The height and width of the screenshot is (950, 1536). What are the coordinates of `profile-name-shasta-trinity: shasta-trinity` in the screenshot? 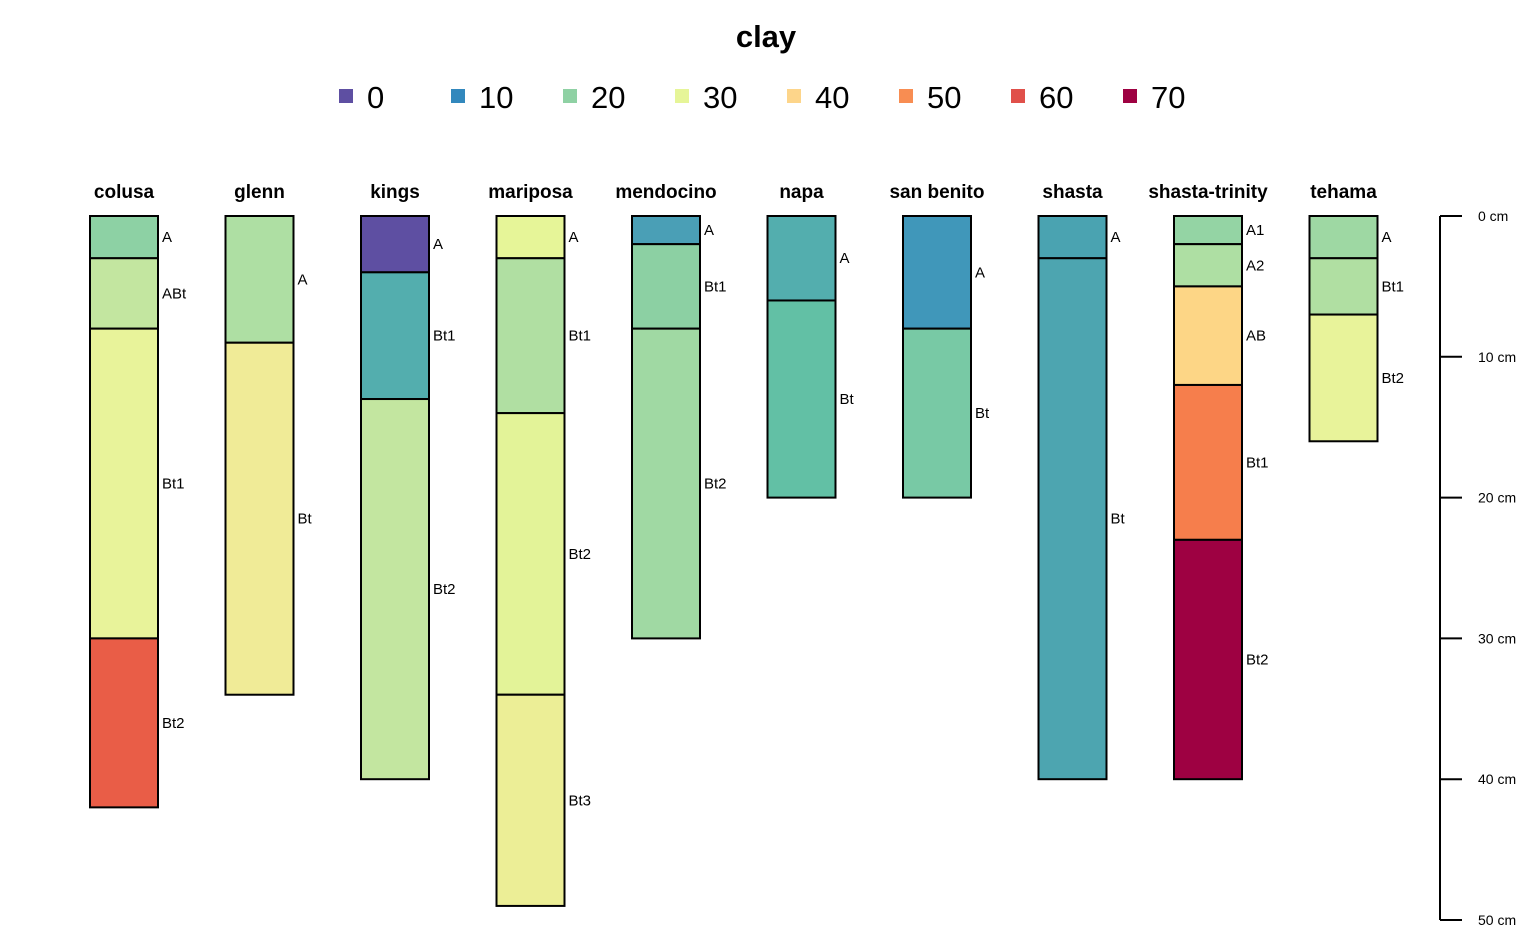 It's located at (1208, 192).